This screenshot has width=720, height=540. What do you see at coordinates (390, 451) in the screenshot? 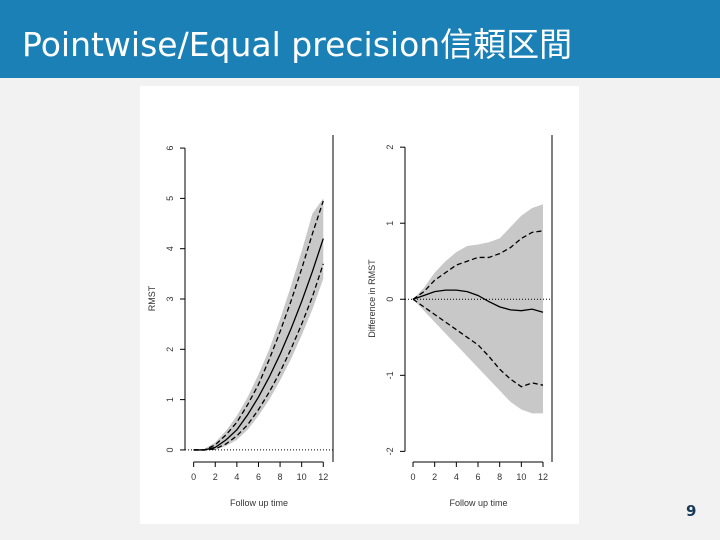
I see `y-tick-label: -2` at bounding box center [390, 451].